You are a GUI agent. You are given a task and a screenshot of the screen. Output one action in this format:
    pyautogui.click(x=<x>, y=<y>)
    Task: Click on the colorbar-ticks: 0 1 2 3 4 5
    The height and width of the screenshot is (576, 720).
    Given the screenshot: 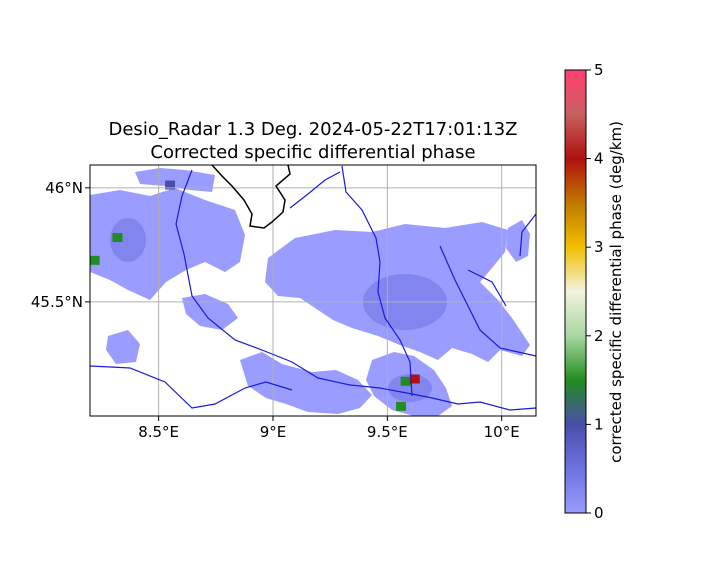 What is the action you would take?
    pyautogui.click(x=595, y=291)
    